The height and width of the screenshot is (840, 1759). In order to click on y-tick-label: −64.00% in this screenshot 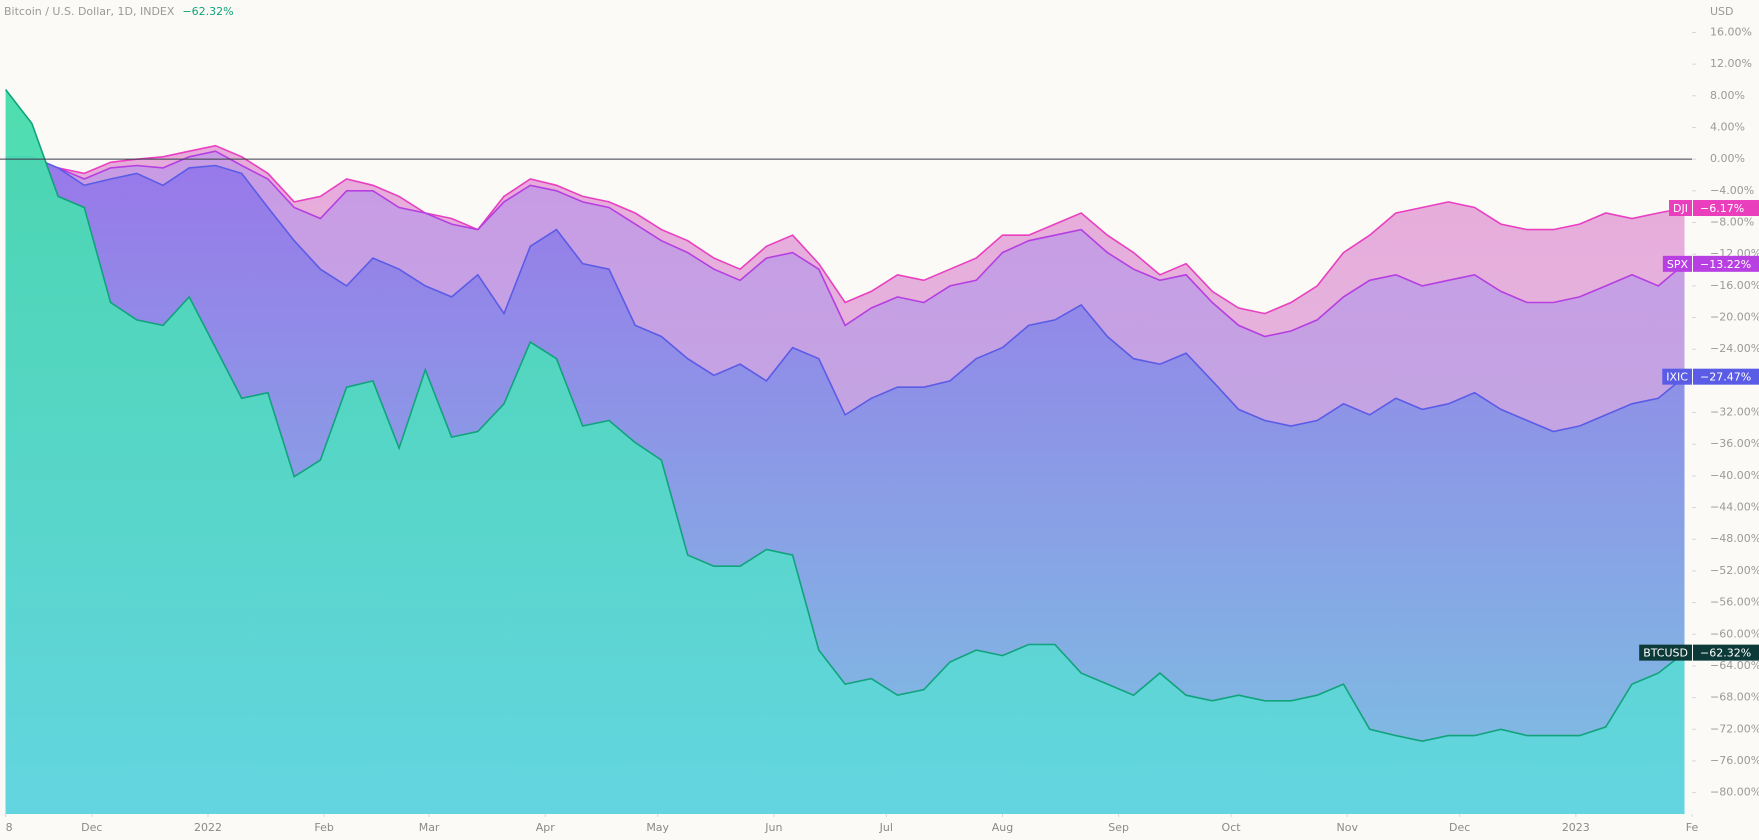, I will do `click(1734, 665)`.